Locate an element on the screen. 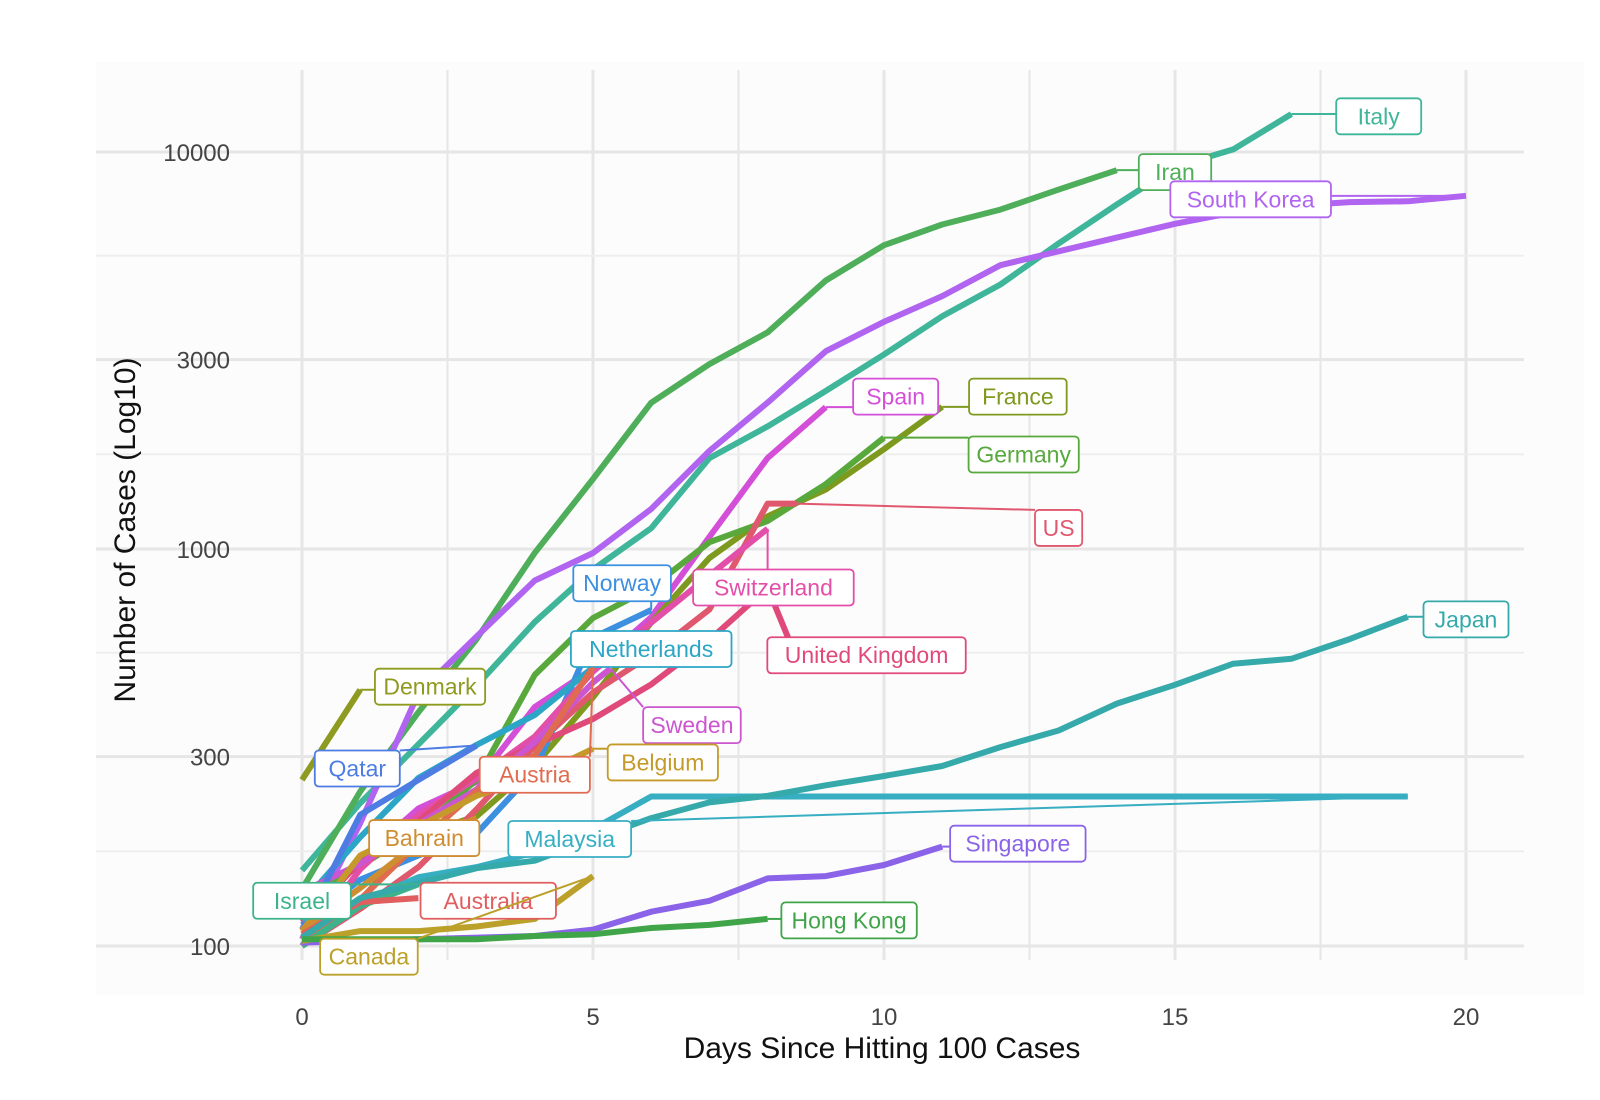  label-box-hong-kong is located at coordinates (849, 920).